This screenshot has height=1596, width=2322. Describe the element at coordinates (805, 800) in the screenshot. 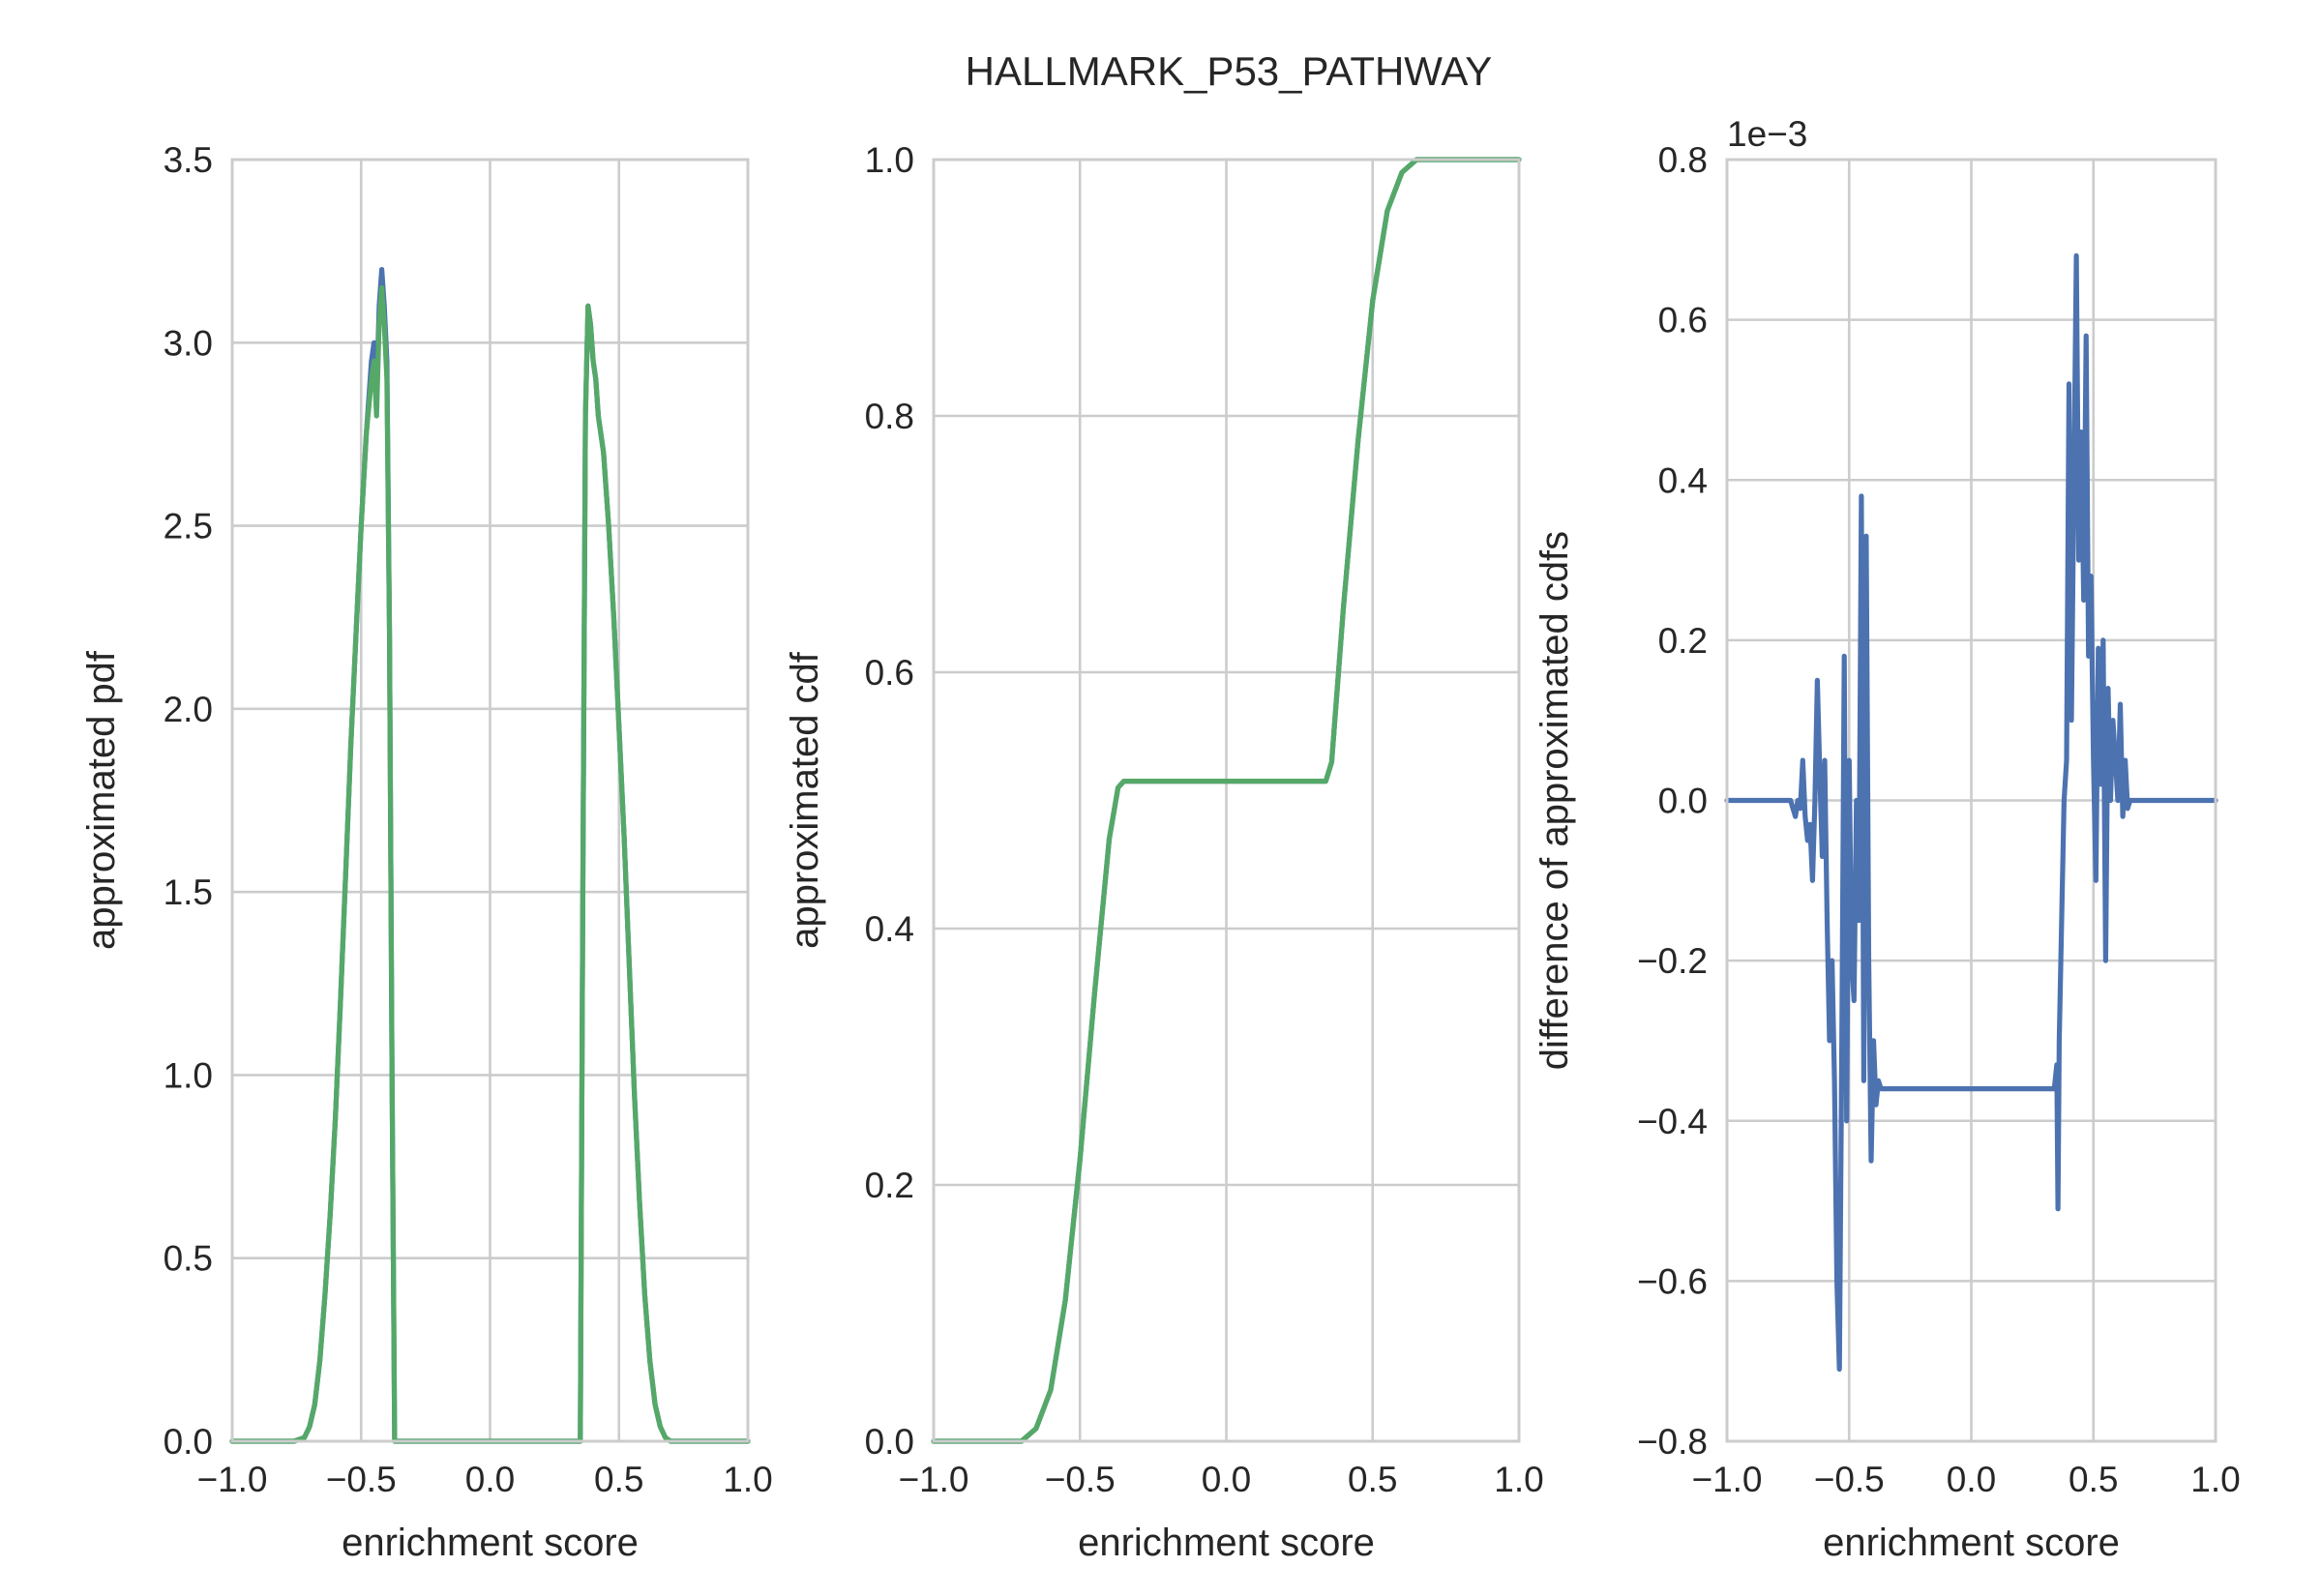

I see `y-axis-label: approximated cdf` at that location.